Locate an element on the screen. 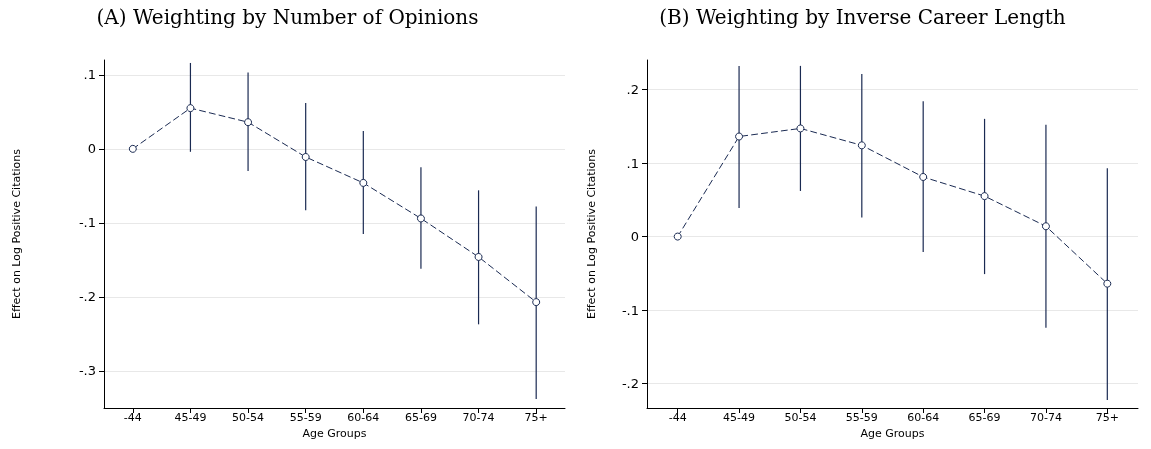  y-tick-label: .2 is located at coordinates (632, 89).